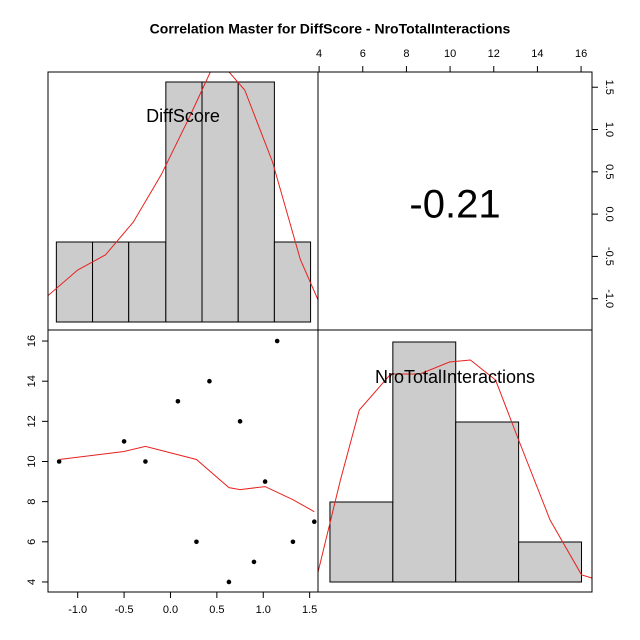  What do you see at coordinates (363, 54) in the screenshot?
I see `top-tick-label: 6` at bounding box center [363, 54].